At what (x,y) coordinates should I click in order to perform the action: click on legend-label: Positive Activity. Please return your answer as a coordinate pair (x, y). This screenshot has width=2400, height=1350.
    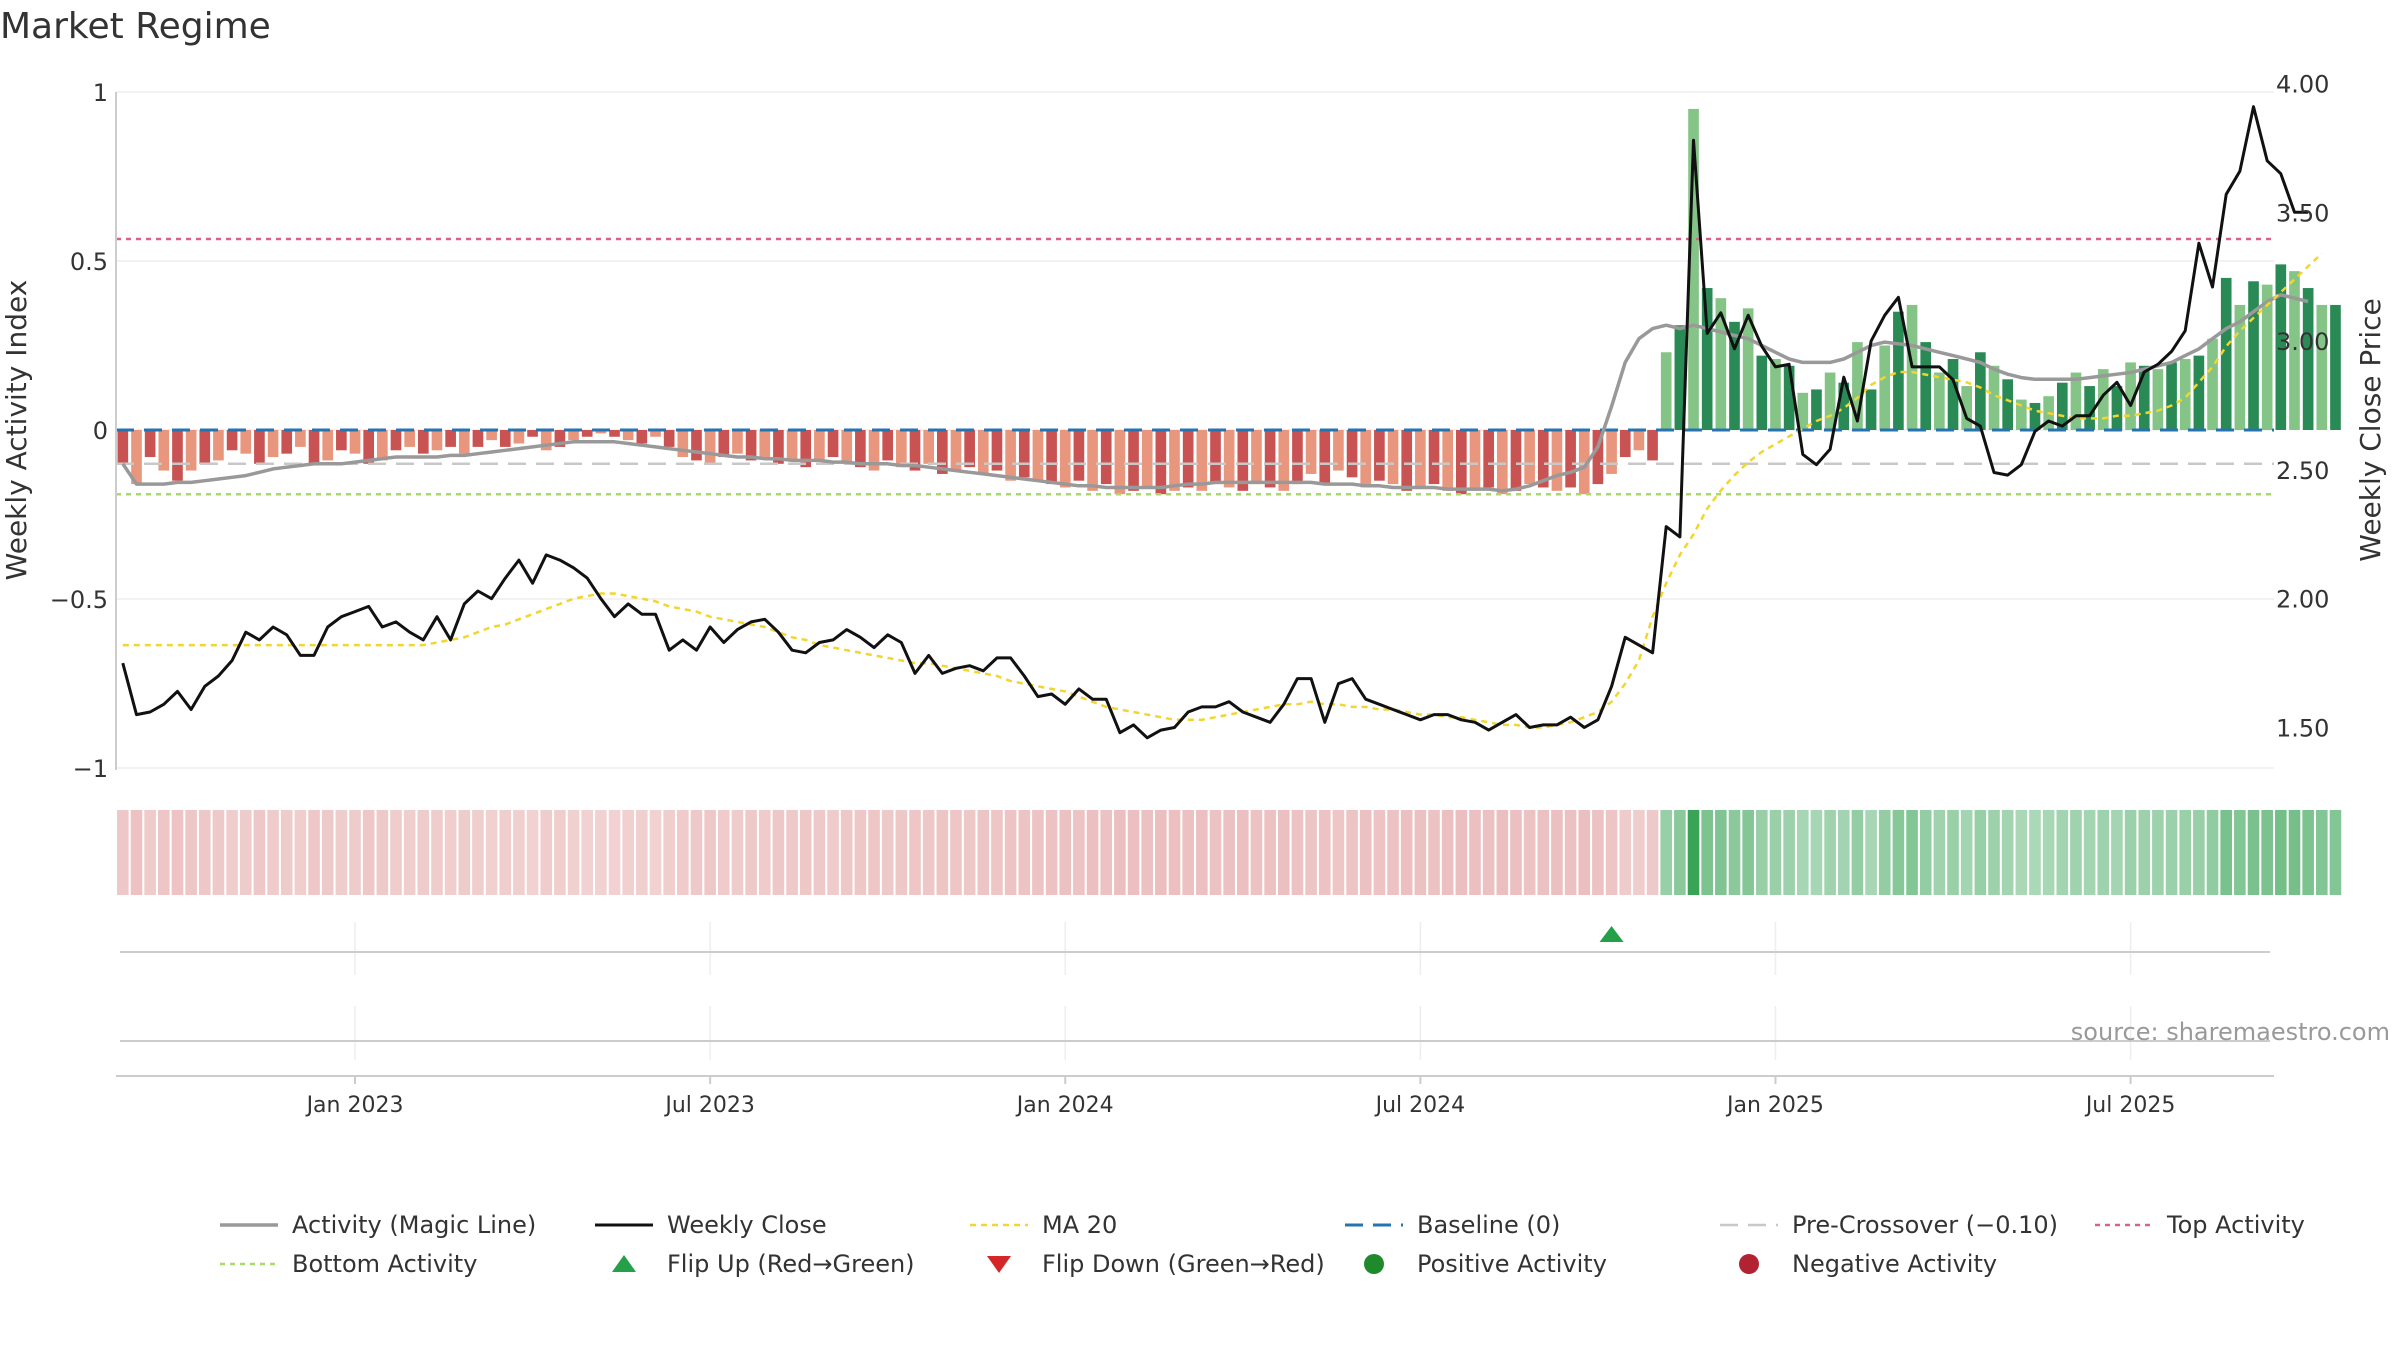
    Looking at the image, I should click on (1512, 1264).